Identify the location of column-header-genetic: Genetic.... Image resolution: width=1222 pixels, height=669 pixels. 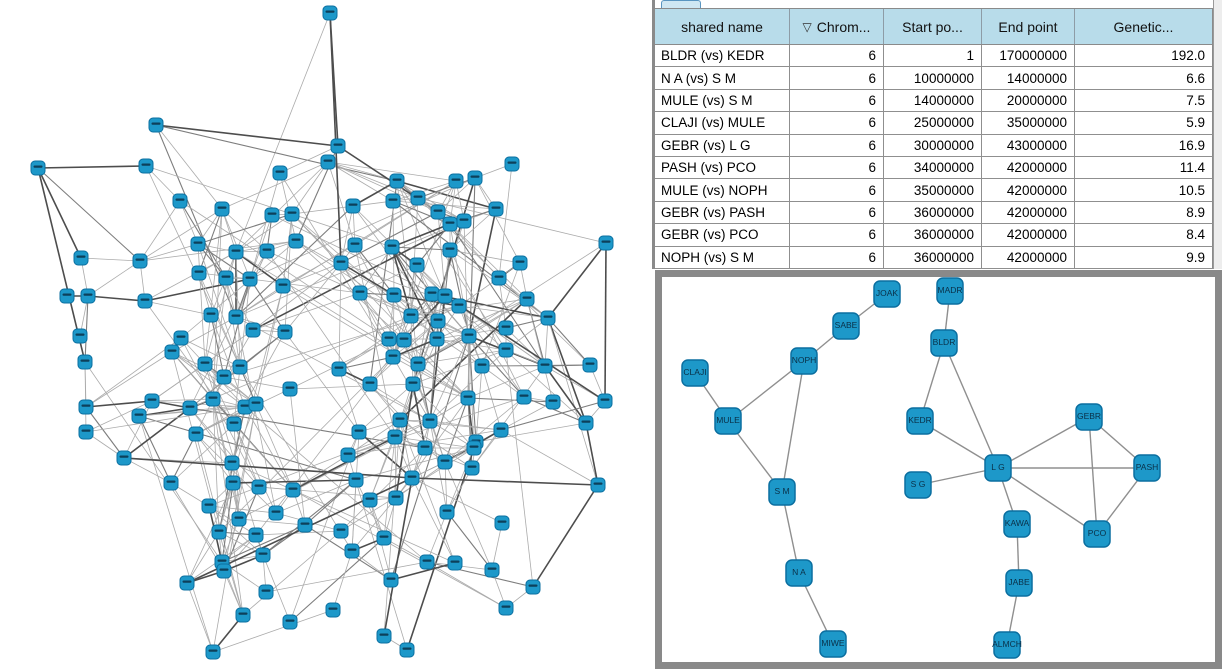
(1144, 26).